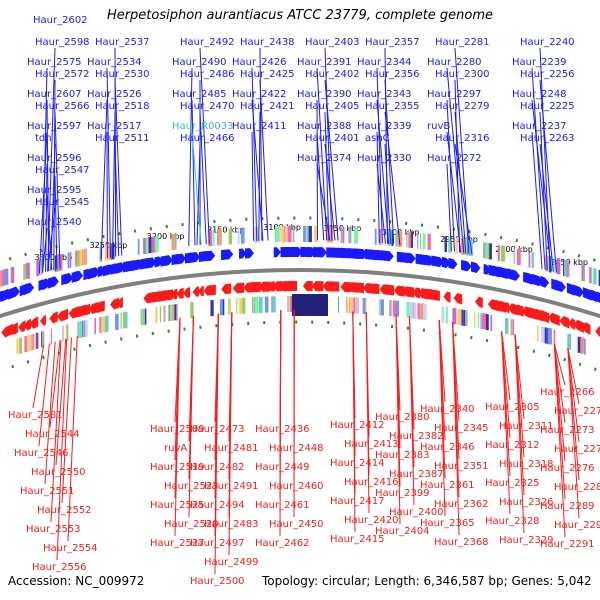  I want to click on reverse-gene-label: Haur_2500, so click(217, 581).